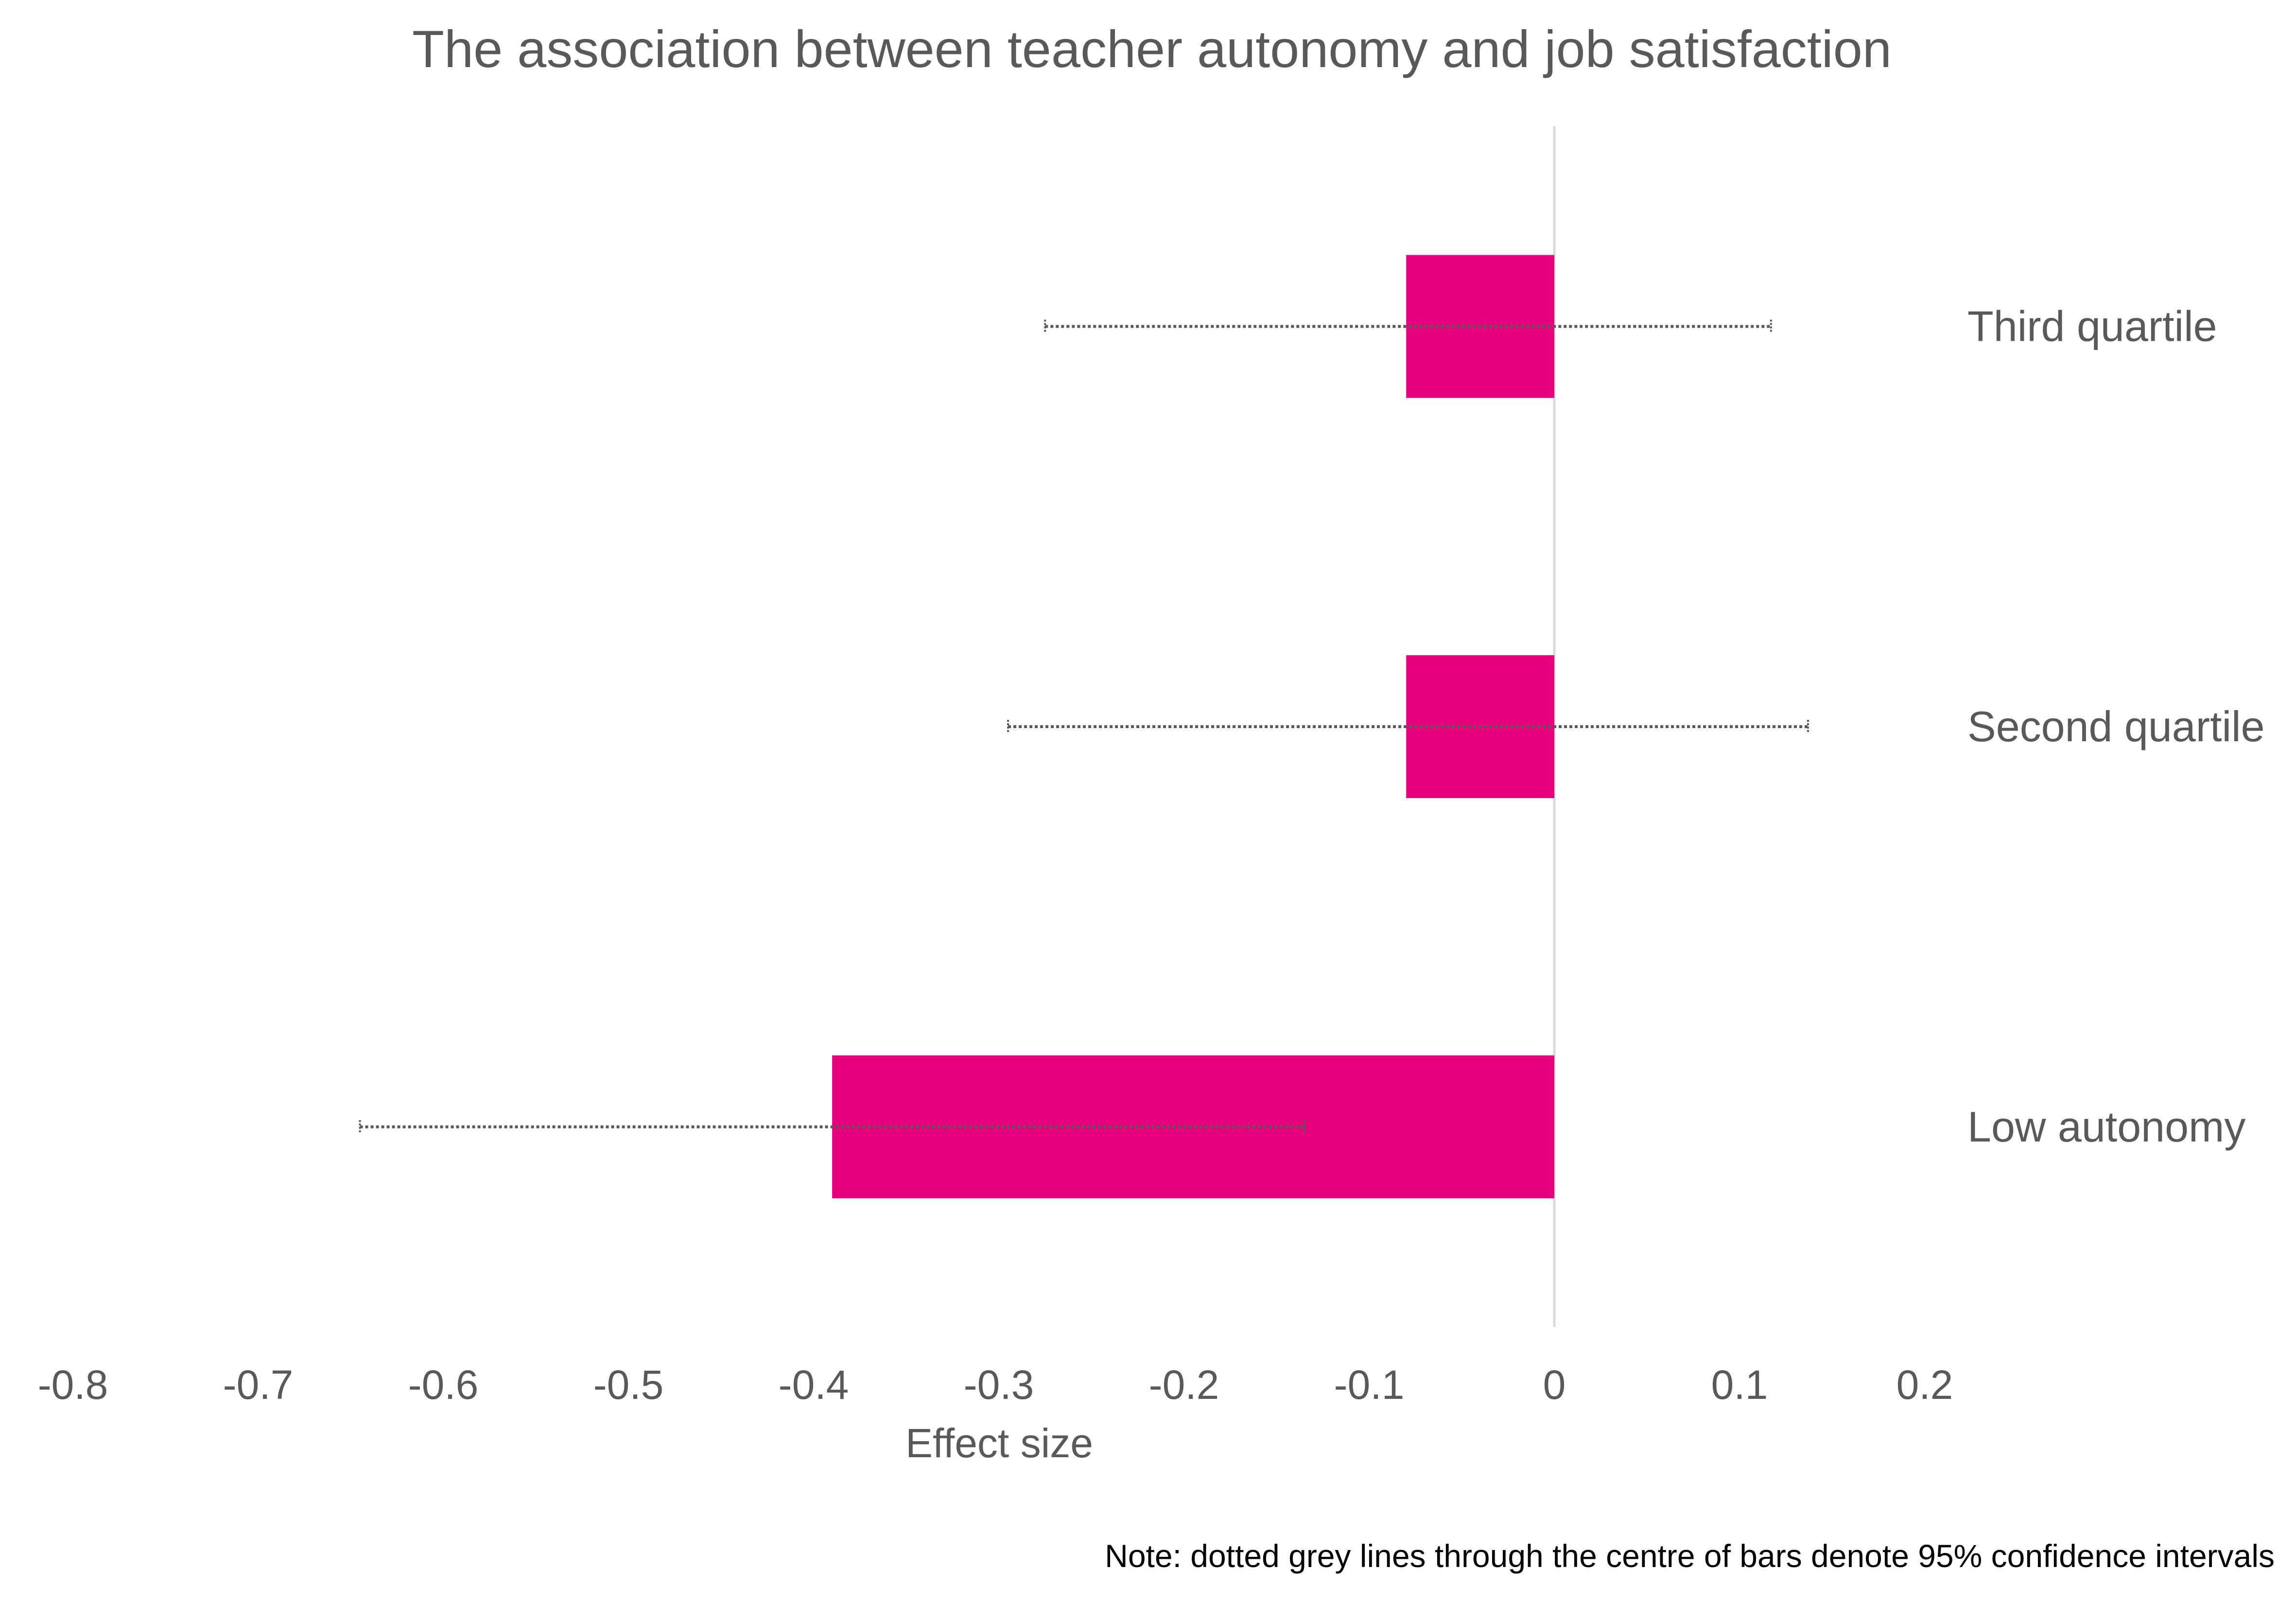 The height and width of the screenshot is (1604, 2296). Describe the element at coordinates (2106, 1126) in the screenshot. I see `category-label: Low autonomy` at that location.